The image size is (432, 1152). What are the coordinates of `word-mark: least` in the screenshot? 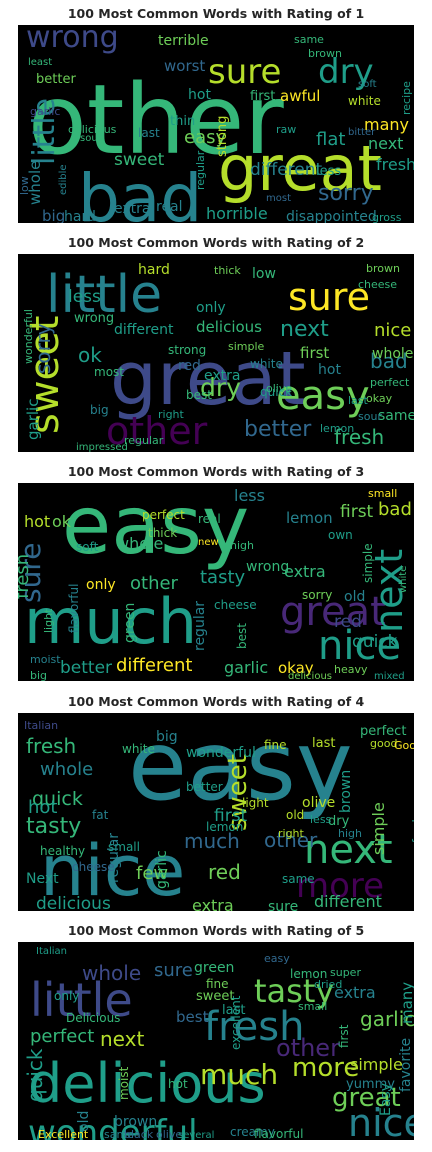 It's located at (40, 62).